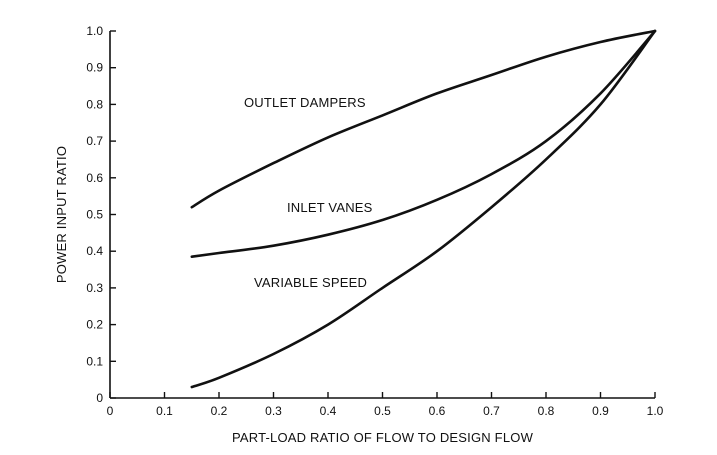 This screenshot has width=717, height=455. I want to click on series-label-variable-speed: VARIABLE SPEED, so click(310, 282).